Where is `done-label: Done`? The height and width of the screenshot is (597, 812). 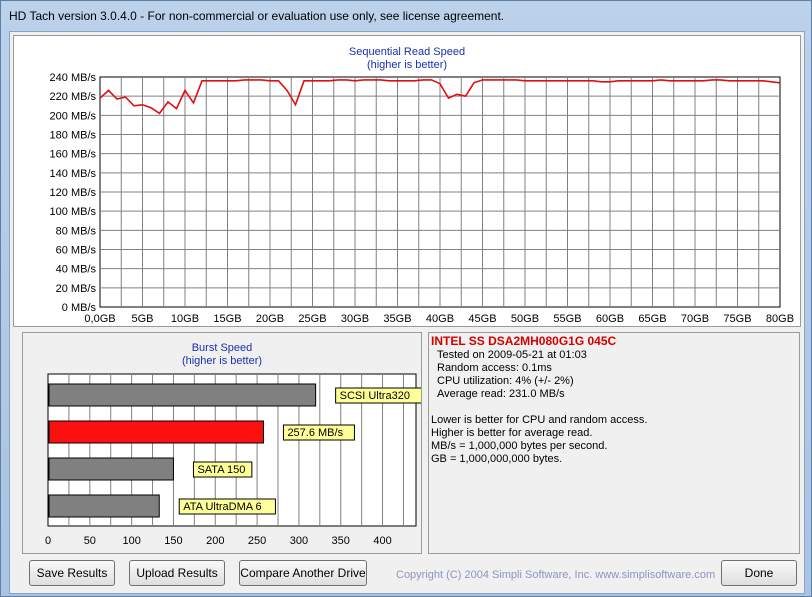 done-label: Done is located at coordinates (759, 573).